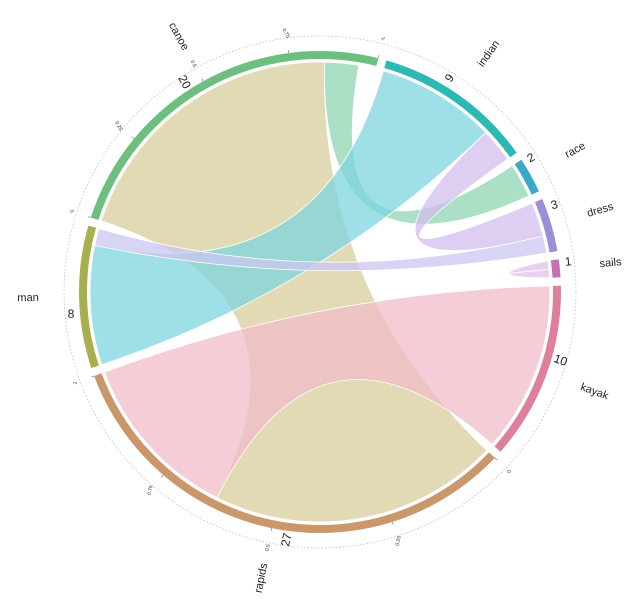 The image size is (640, 609). Describe the element at coordinates (601, 210) in the screenshot. I see `sector-name: dress` at that location.